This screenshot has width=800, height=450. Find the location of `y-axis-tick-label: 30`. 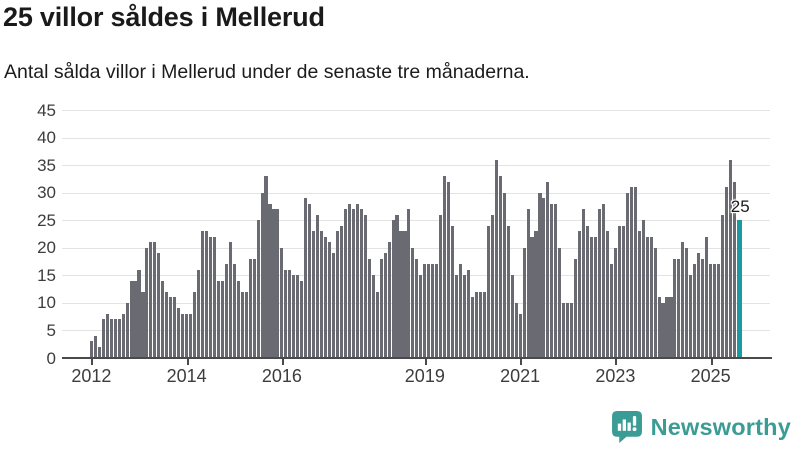

y-axis-tick-label: 30 is located at coordinates (46, 193).